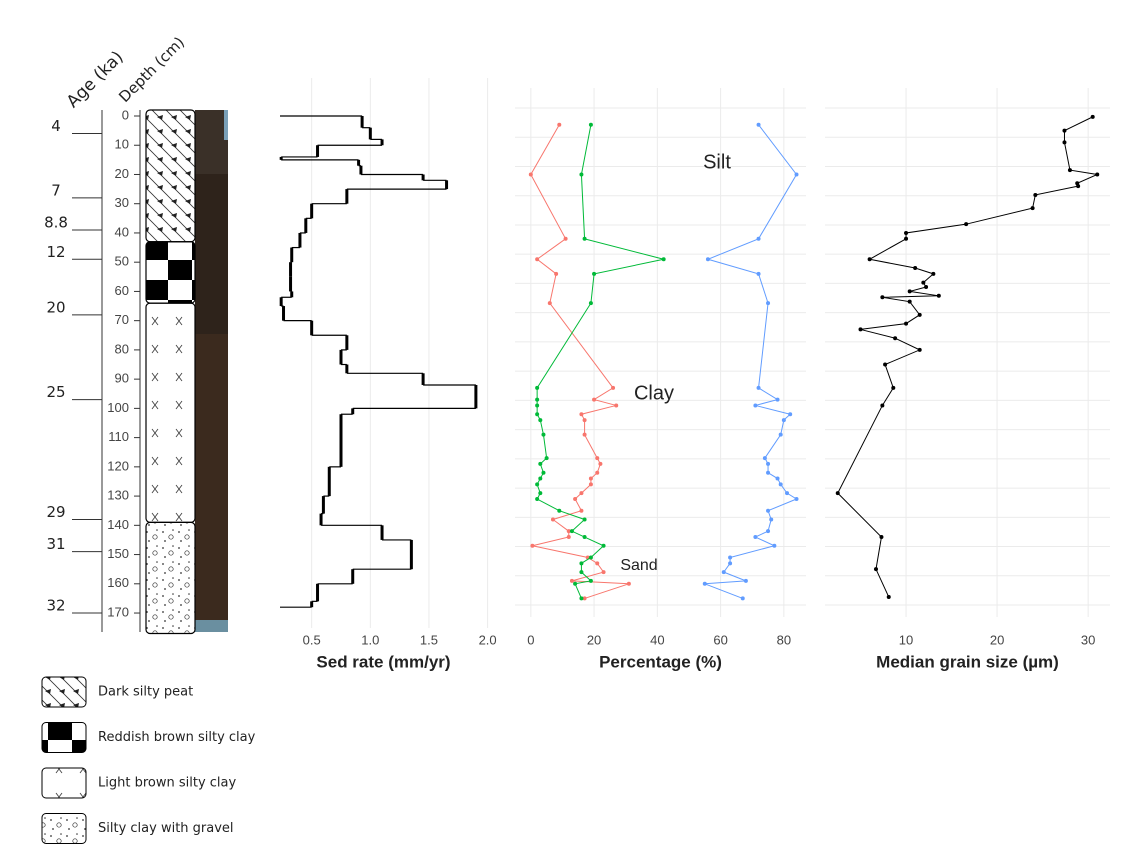 The image size is (1147, 849). I want to click on legend-label: Reddish brown silty clay, so click(177, 737).